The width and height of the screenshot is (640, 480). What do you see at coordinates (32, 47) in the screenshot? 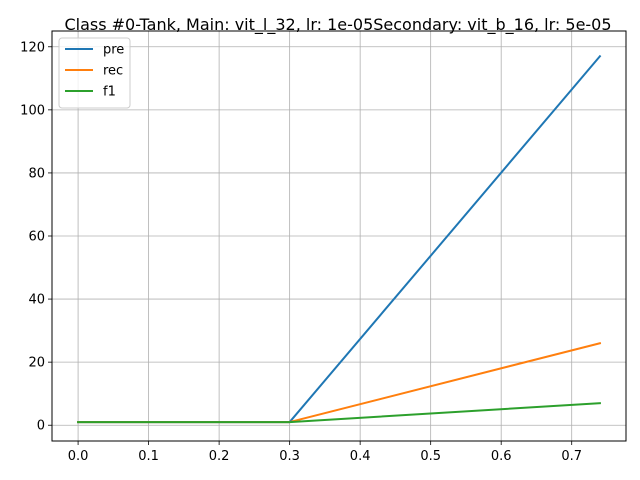
I see `y-tick-label: 120` at bounding box center [32, 47].